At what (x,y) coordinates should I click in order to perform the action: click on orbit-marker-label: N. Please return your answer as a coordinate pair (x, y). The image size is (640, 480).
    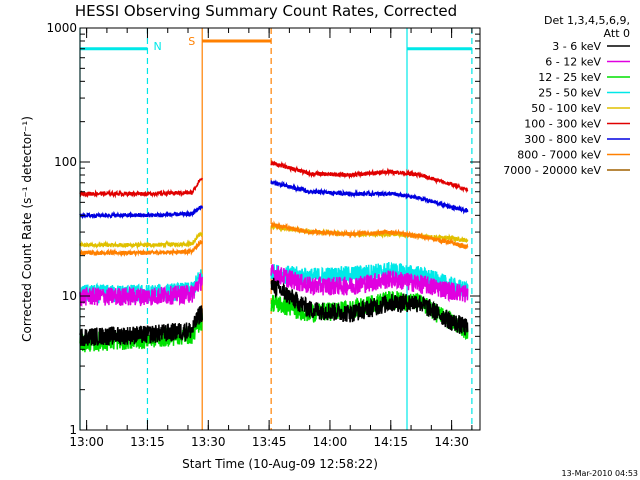
    Looking at the image, I should click on (157, 46).